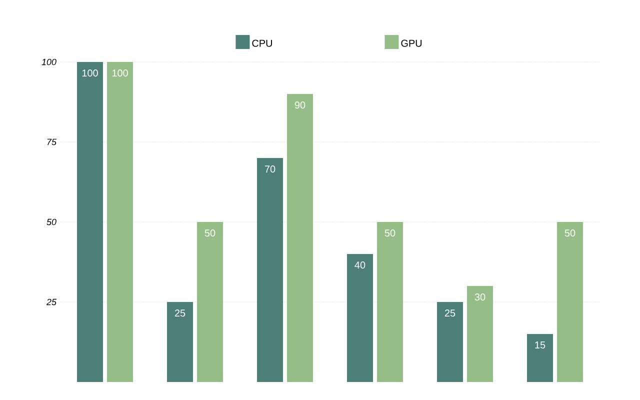 Image resolution: width=640 pixels, height=400 pixels. I want to click on data-label: 15, so click(540, 345).